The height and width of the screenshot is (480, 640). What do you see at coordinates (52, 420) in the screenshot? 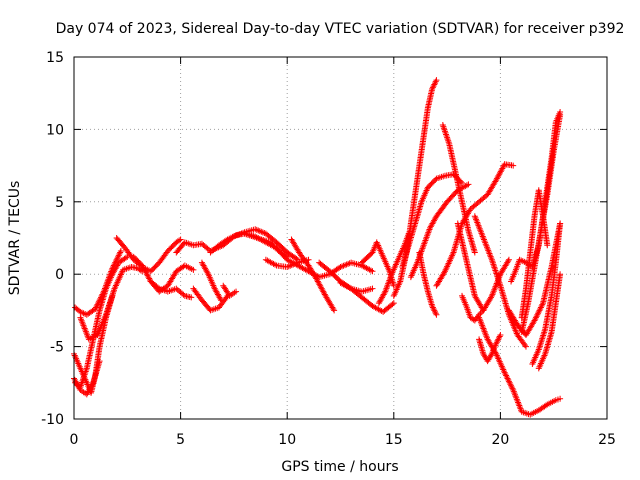
I see `y-tick-label: -10` at bounding box center [52, 420].